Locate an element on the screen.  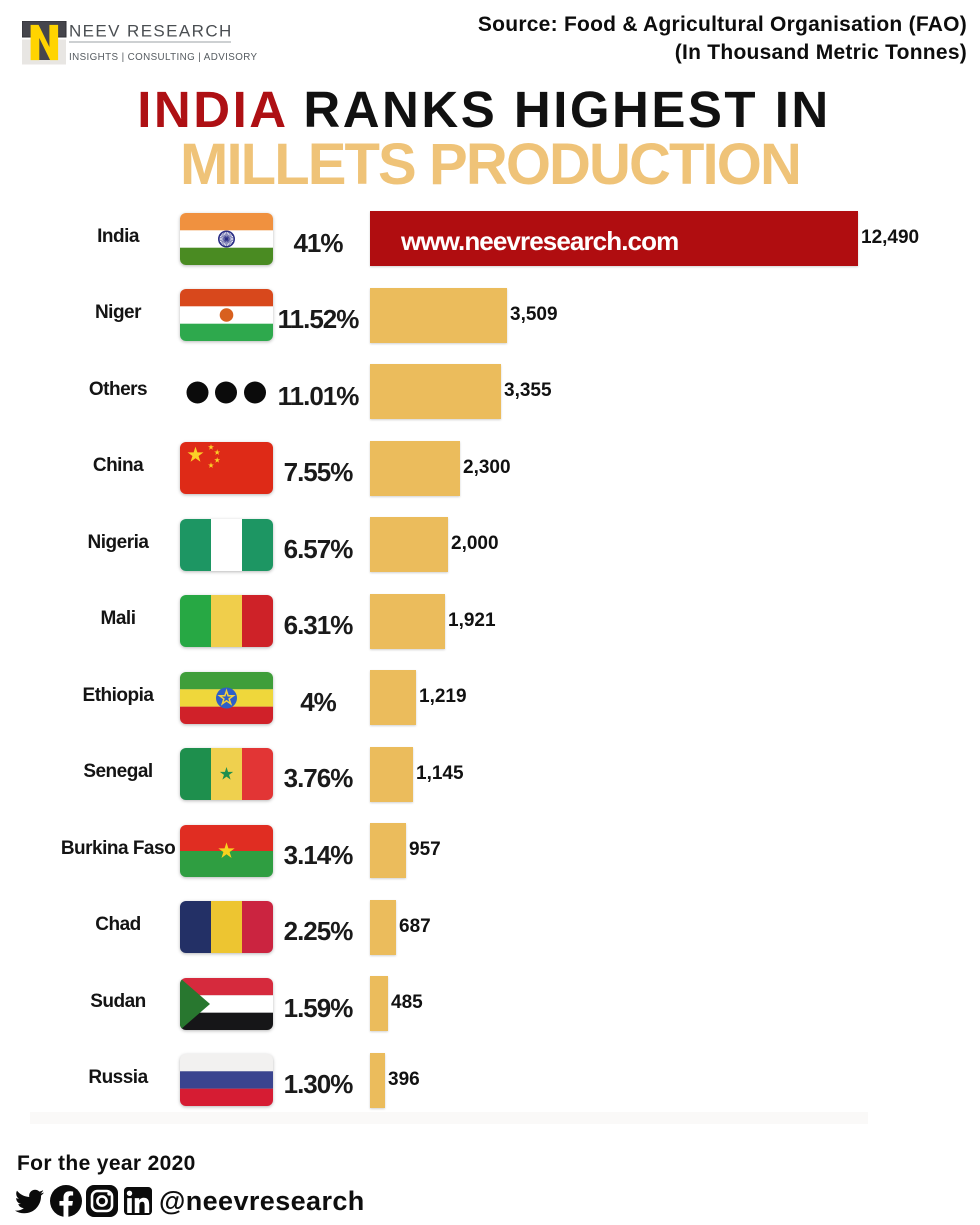
svg-text: NEEV RESEARCH is located at coordinates (151, 31).